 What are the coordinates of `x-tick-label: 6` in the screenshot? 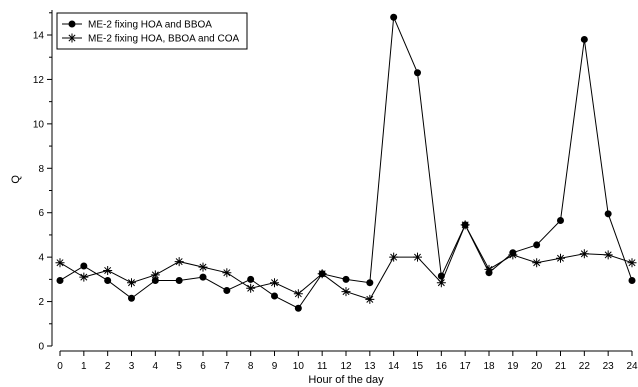 It's located at (203, 366).